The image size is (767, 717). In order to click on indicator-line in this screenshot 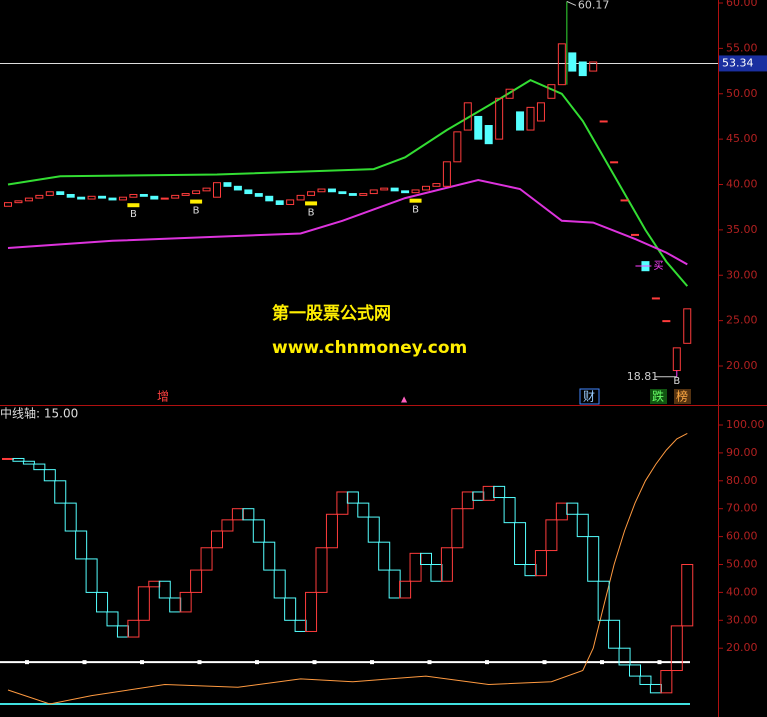, I will do `click(347, 222)`.